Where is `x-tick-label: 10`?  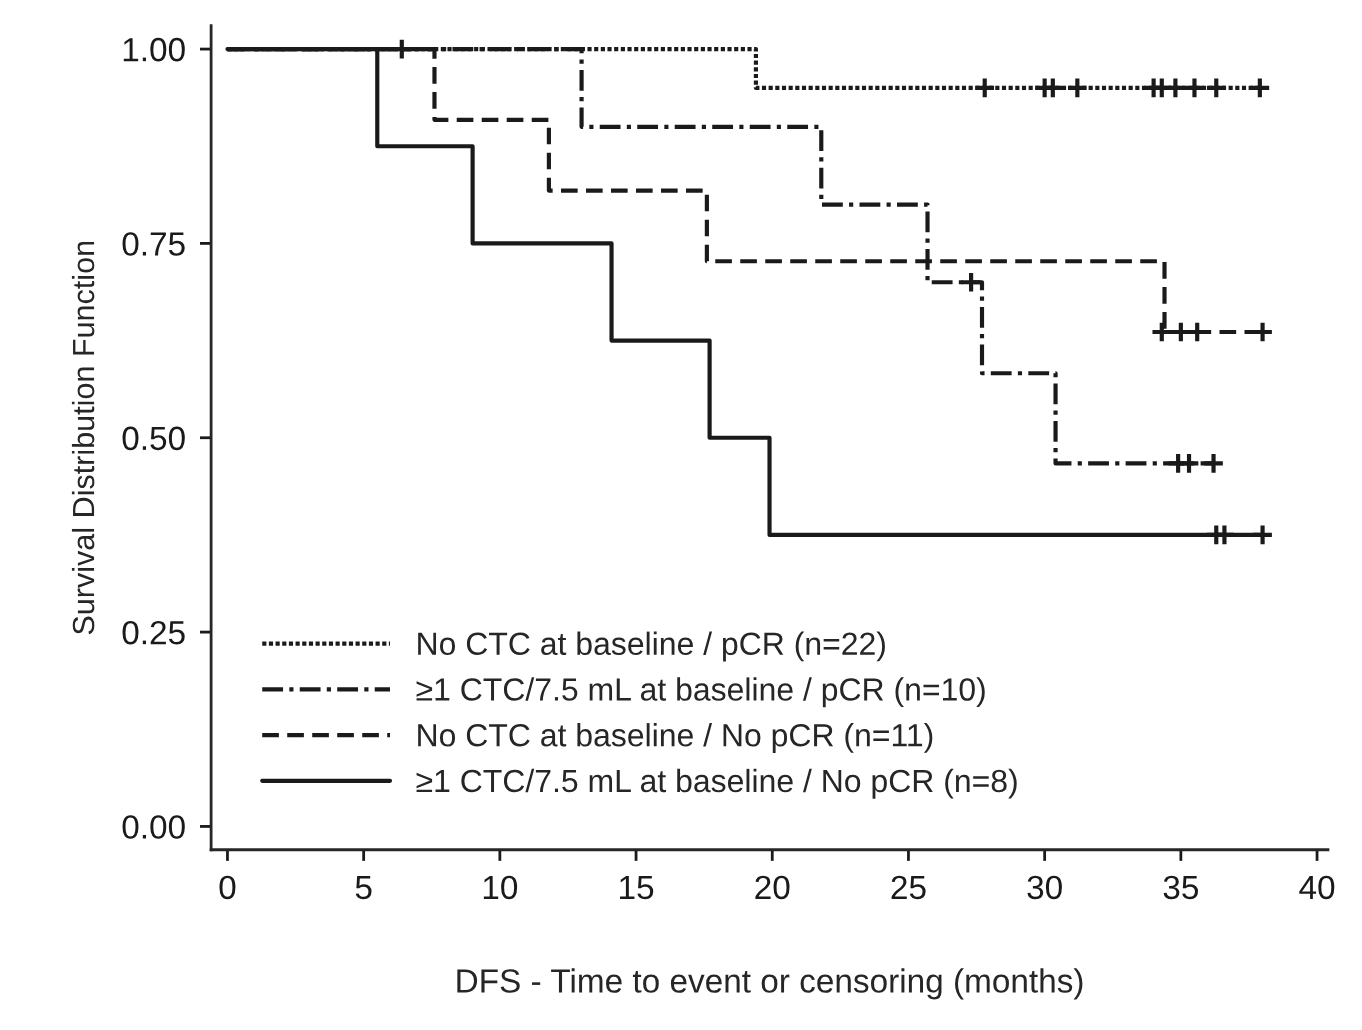
x-tick-label: 10 is located at coordinates (500, 887).